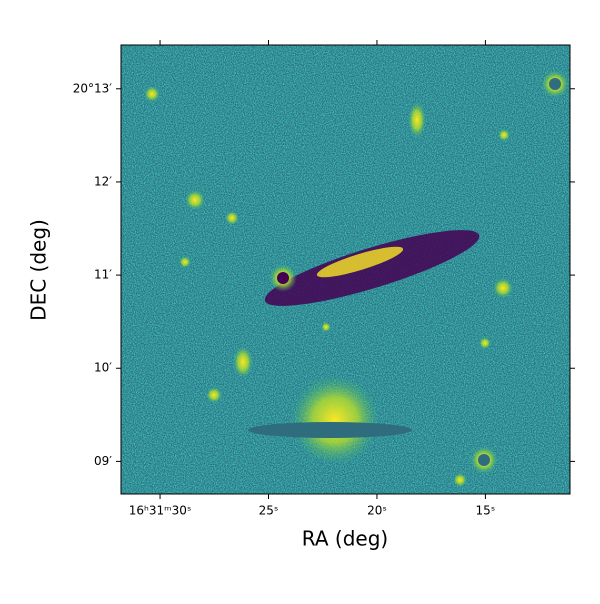 Image resolution: width=600 pixels, height=604 pixels. I want to click on y-axis-label: DEC (deg), so click(39, 270).